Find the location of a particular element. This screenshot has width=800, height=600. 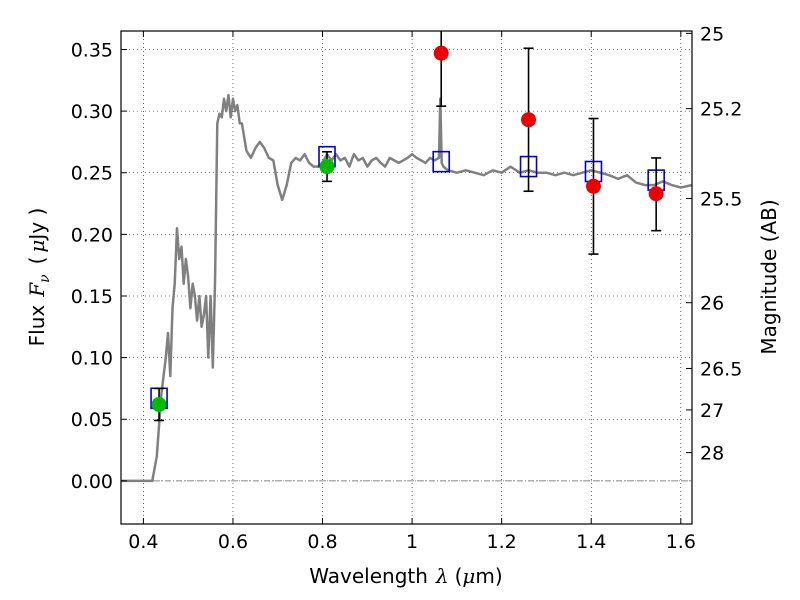

y2-tick-label: 28 is located at coordinates (712, 454).